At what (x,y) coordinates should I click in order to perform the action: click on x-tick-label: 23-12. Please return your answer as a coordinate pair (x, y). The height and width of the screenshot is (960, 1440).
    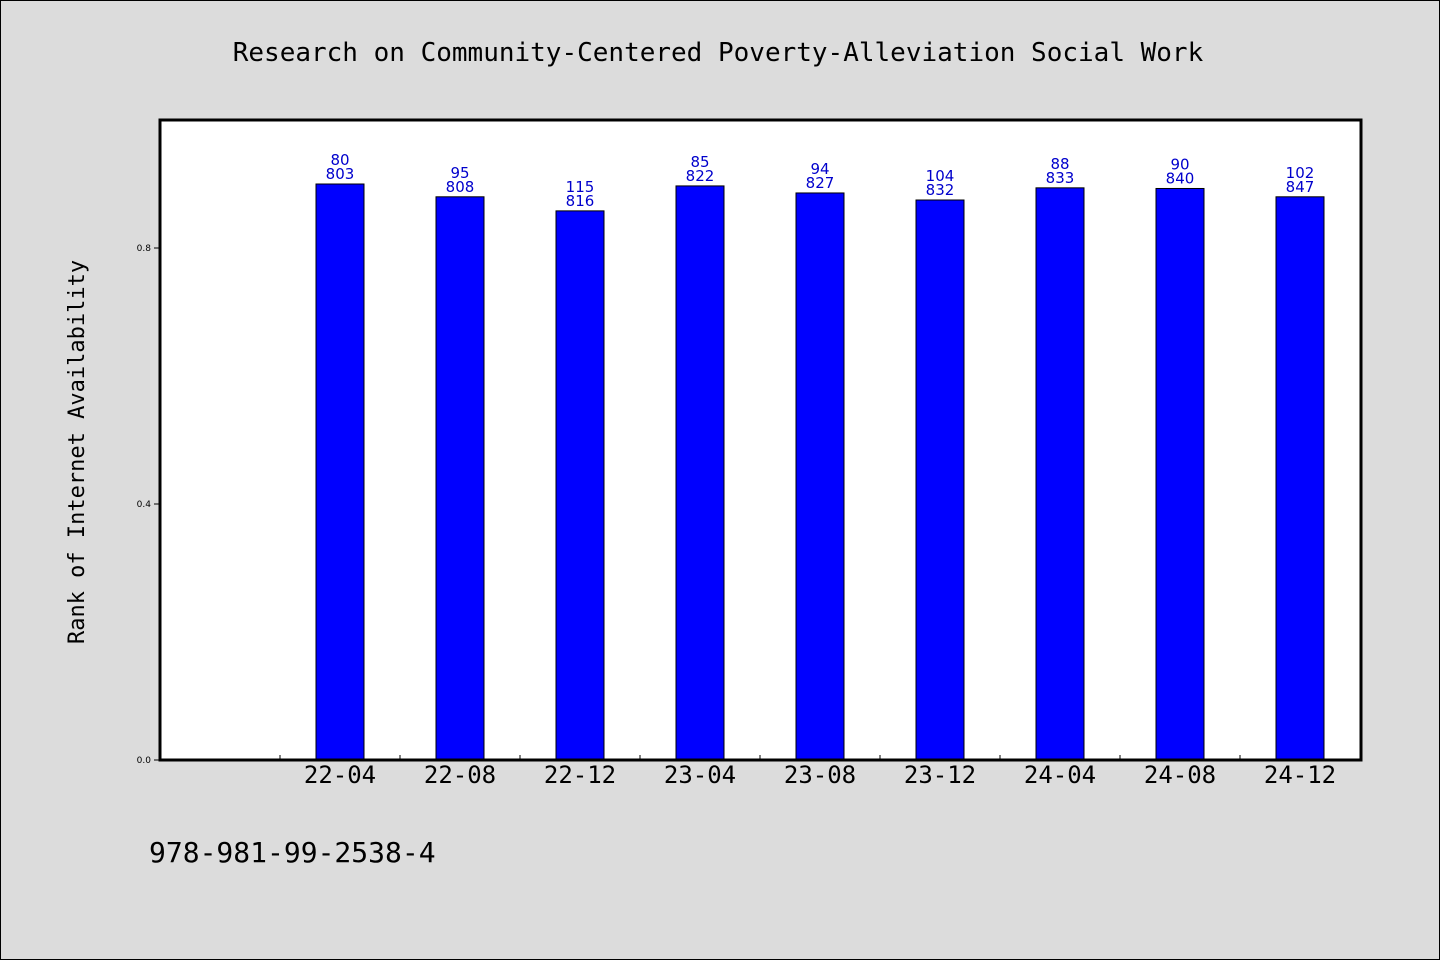
    Looking at the image, I should click on (940, 775).